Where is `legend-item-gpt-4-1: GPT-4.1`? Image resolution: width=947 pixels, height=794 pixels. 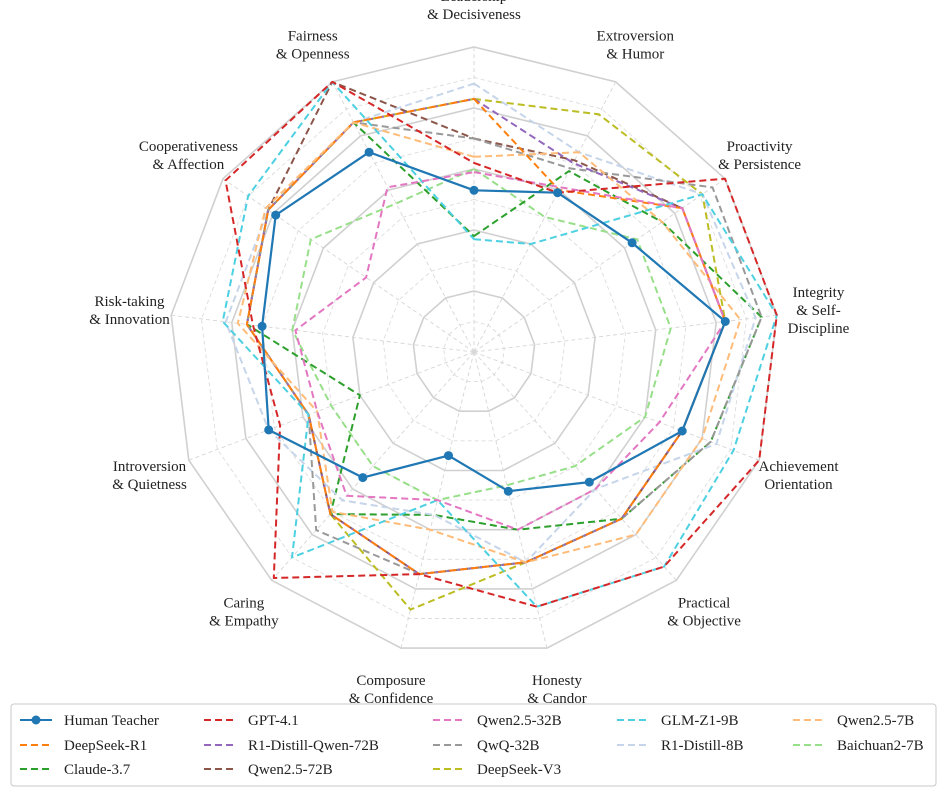
legend-item-gpt-4-1: GPT-4.1 is located at coordinates (251, 721).